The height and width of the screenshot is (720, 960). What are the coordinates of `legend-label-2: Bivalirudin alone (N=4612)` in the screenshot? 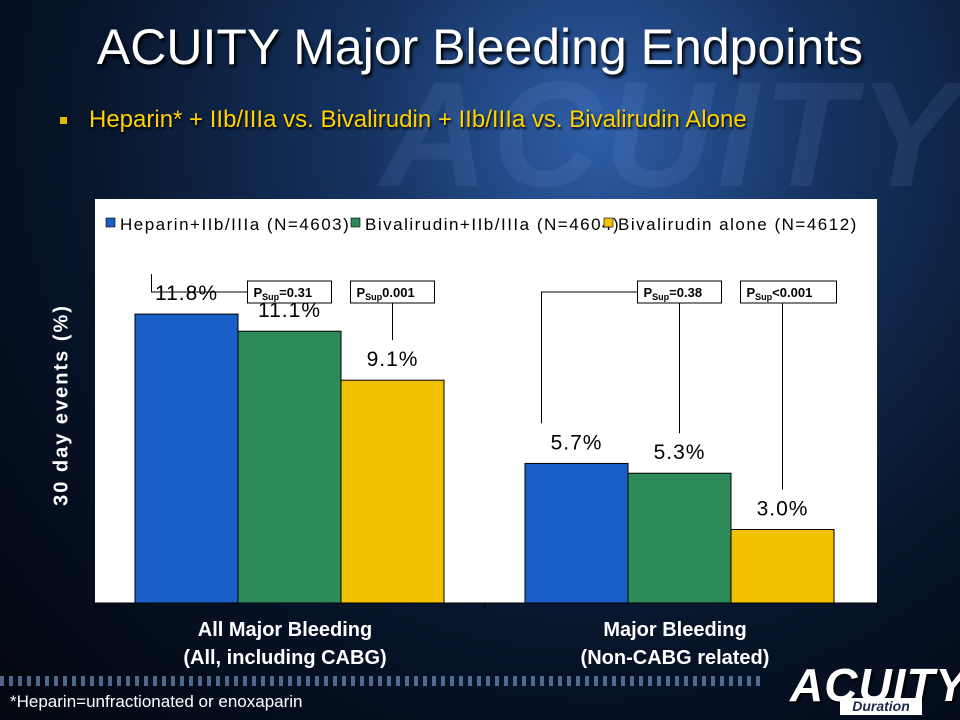 It's located at (738, 224).